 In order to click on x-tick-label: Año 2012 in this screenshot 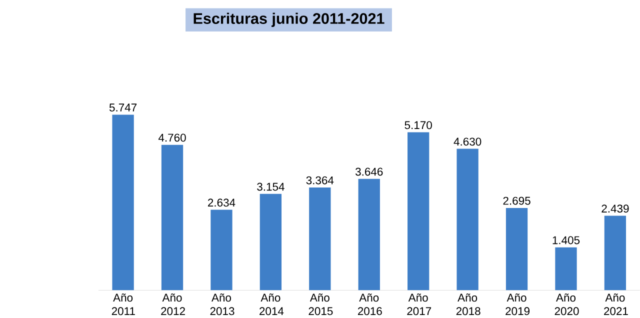, I will do `click(173, 304)`.